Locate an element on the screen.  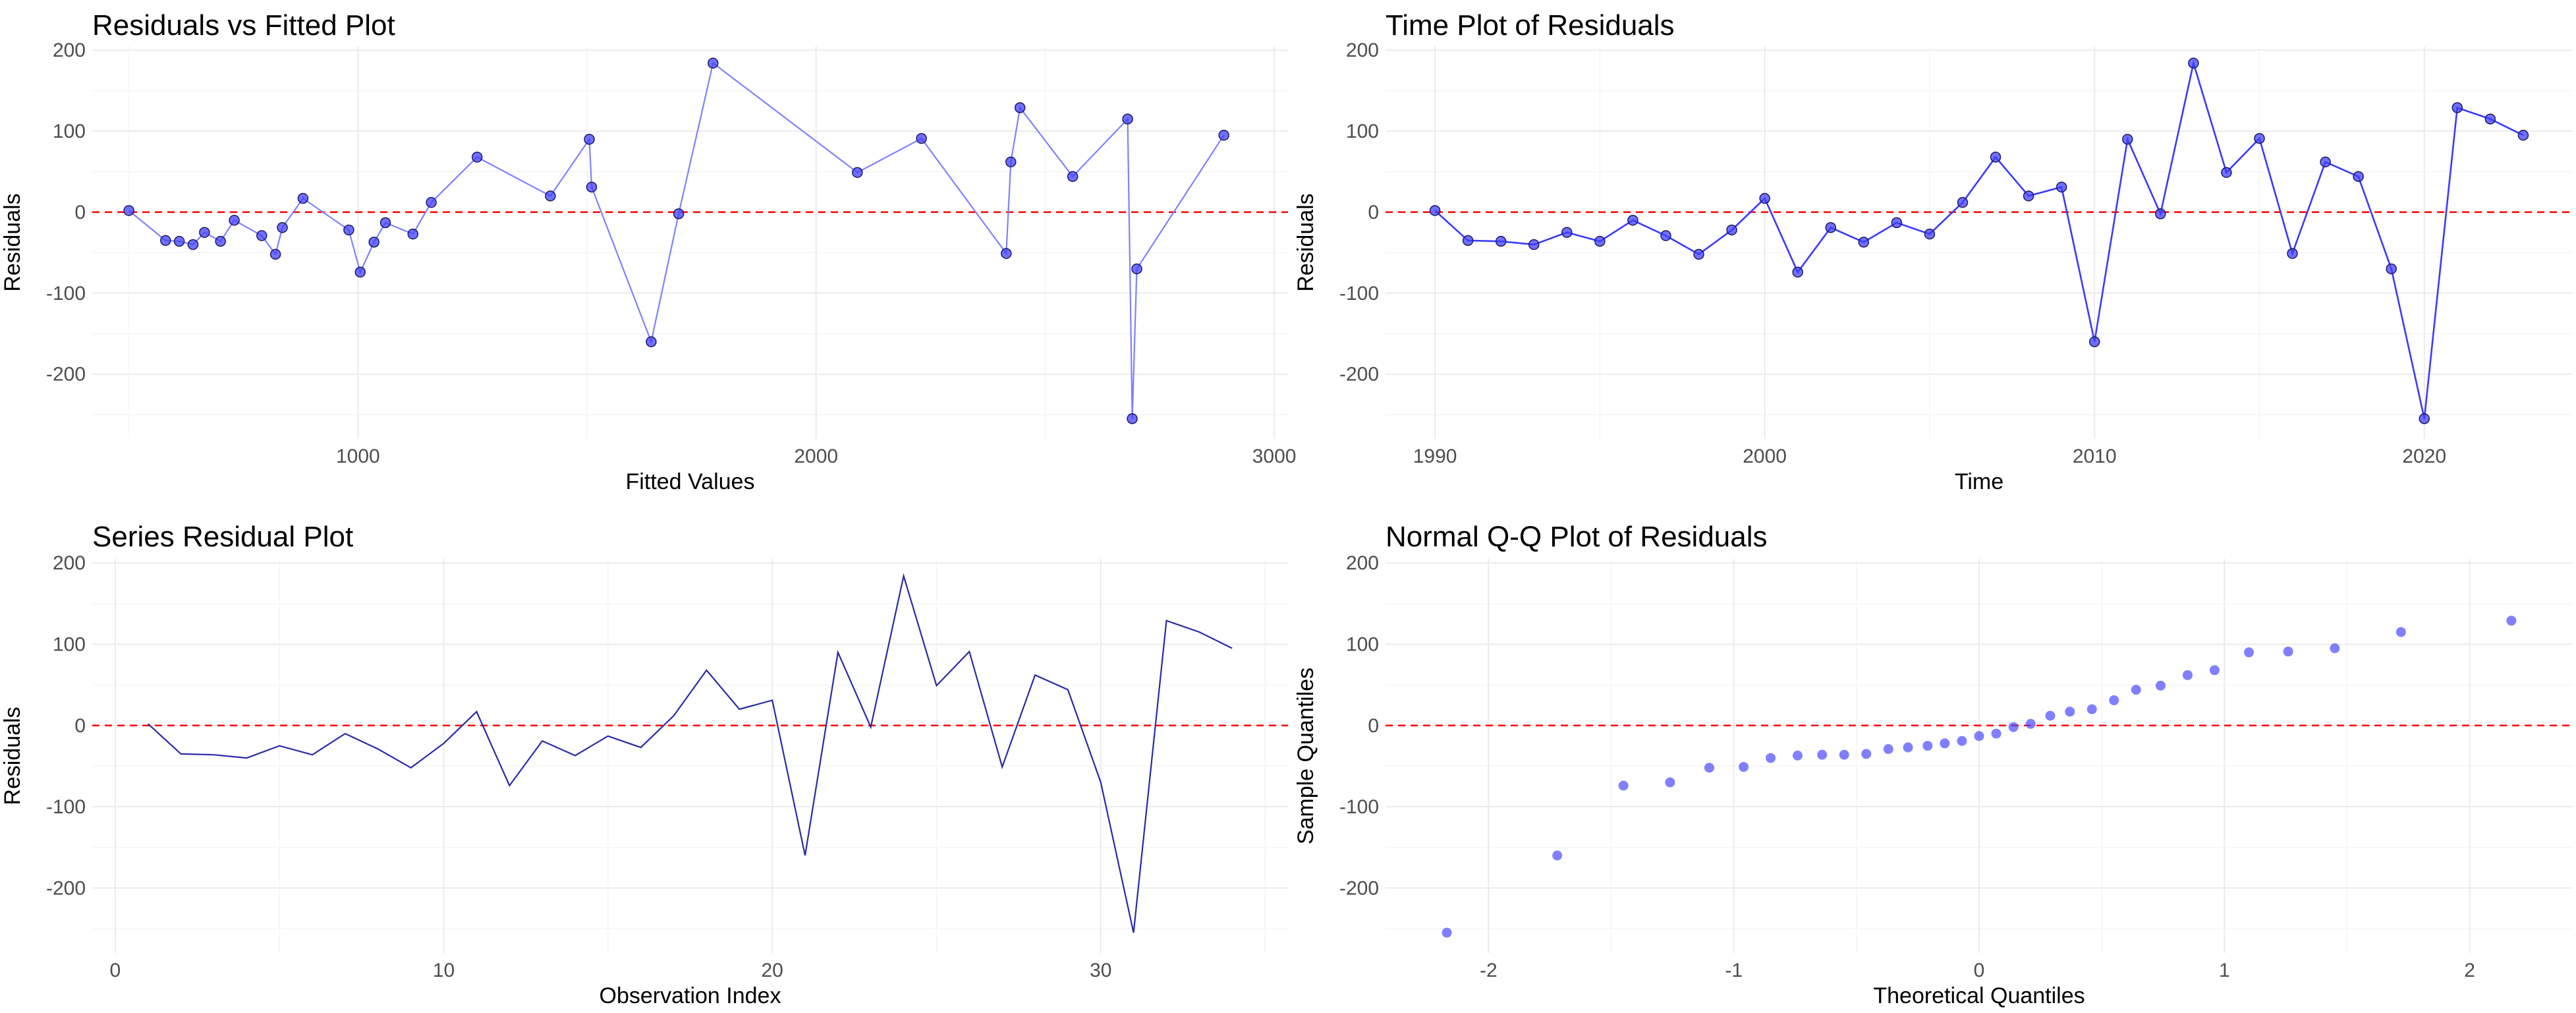
x-tick-label: 3000 is located at coordinates (1274, 456).